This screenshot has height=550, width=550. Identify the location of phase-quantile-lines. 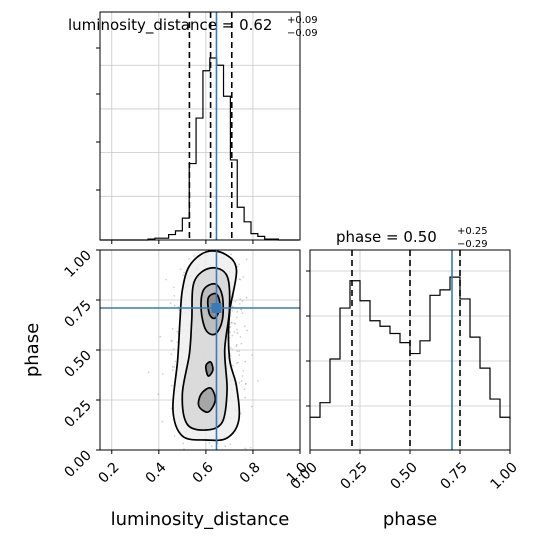
(406, 350).